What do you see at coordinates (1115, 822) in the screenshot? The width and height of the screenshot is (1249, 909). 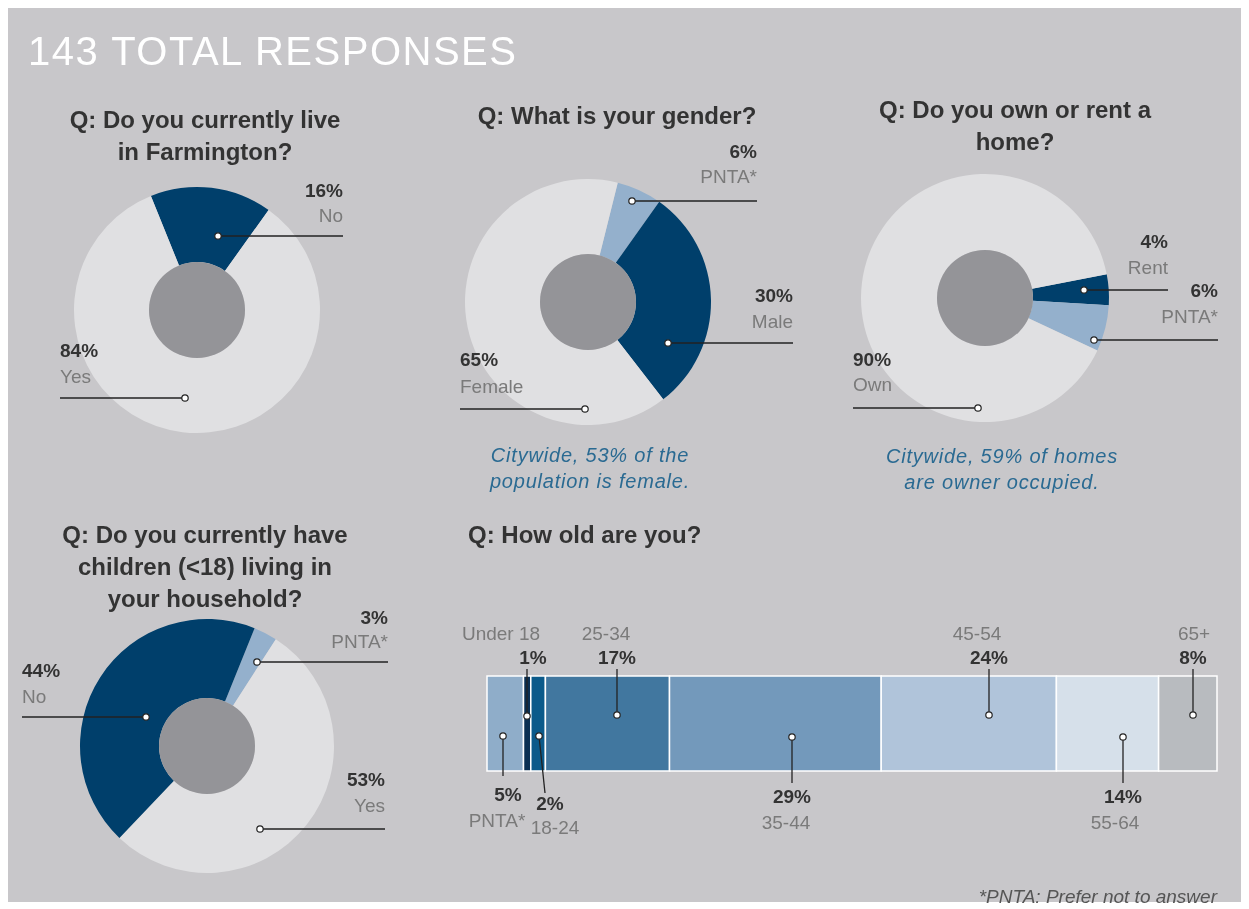 I see `text: 55-64` at bounding box center [1115, 822].